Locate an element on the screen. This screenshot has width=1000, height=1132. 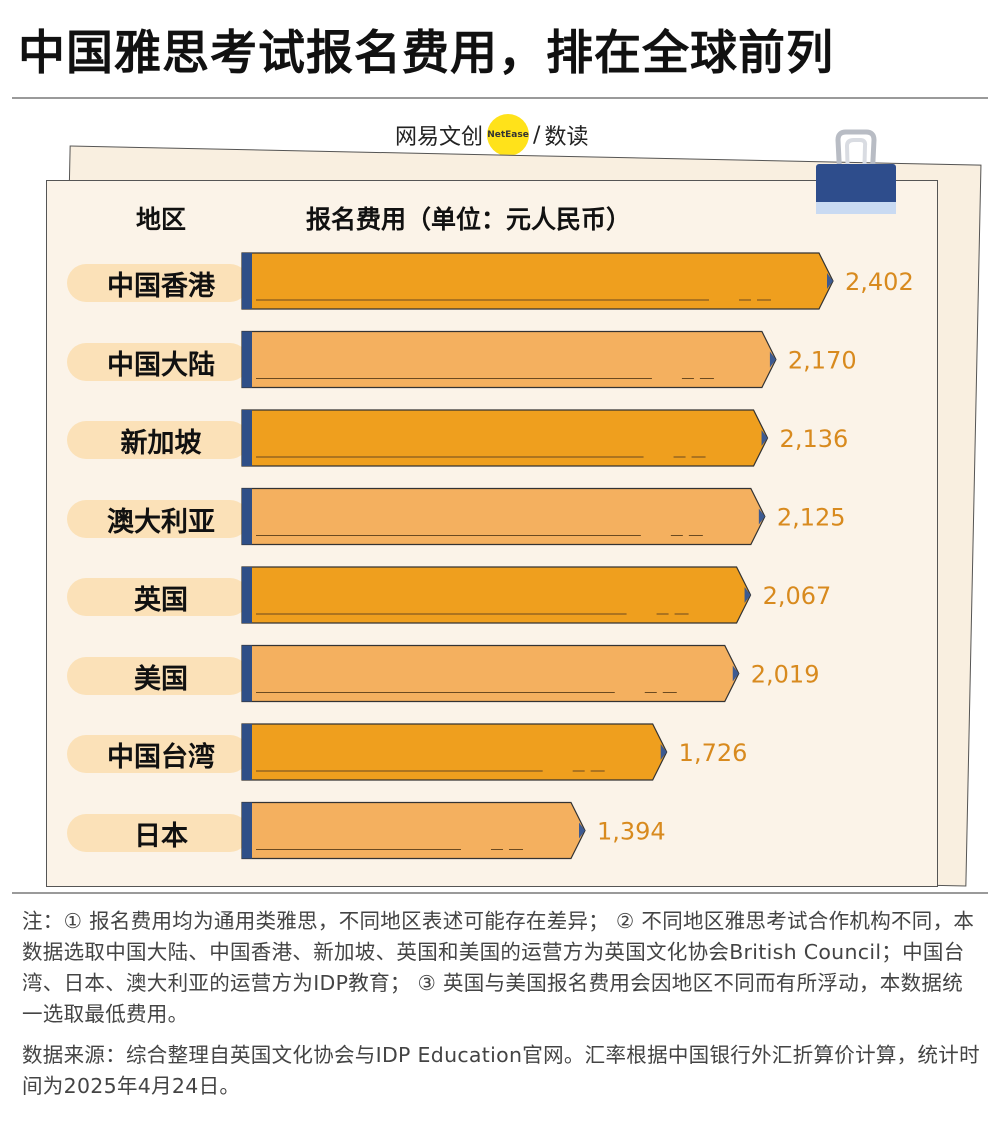
value-label: 1,394 is located at coordinates (631, 832).